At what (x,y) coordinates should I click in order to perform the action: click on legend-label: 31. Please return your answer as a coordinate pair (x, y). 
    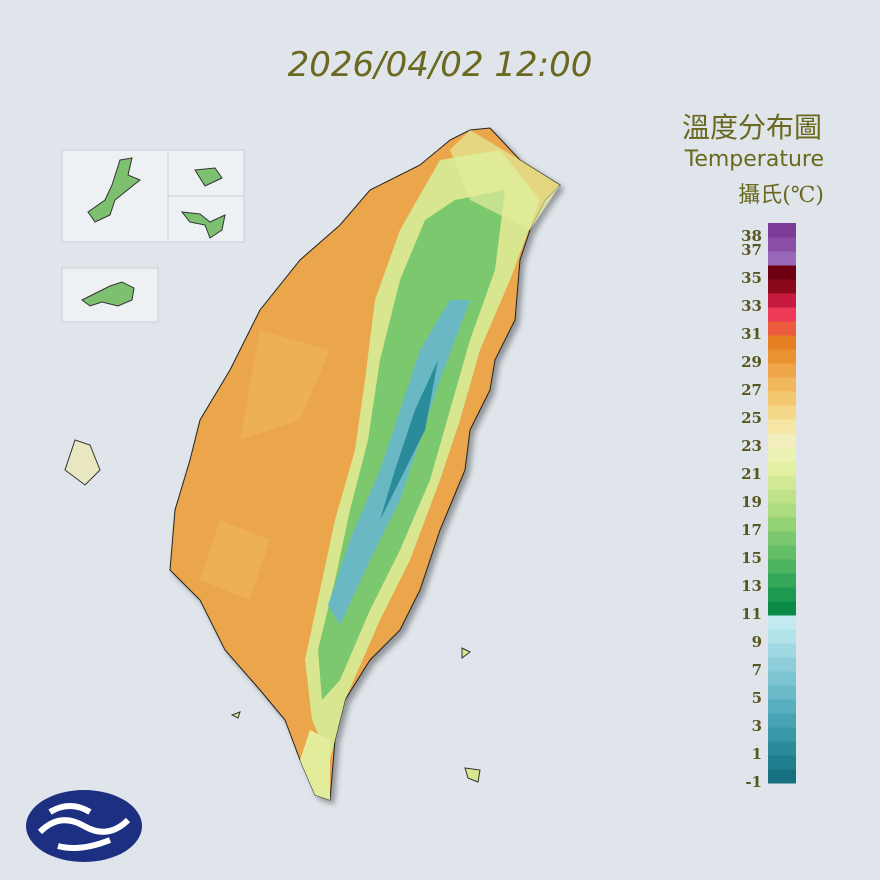
    Looking at the image, I should click on (751, 334).